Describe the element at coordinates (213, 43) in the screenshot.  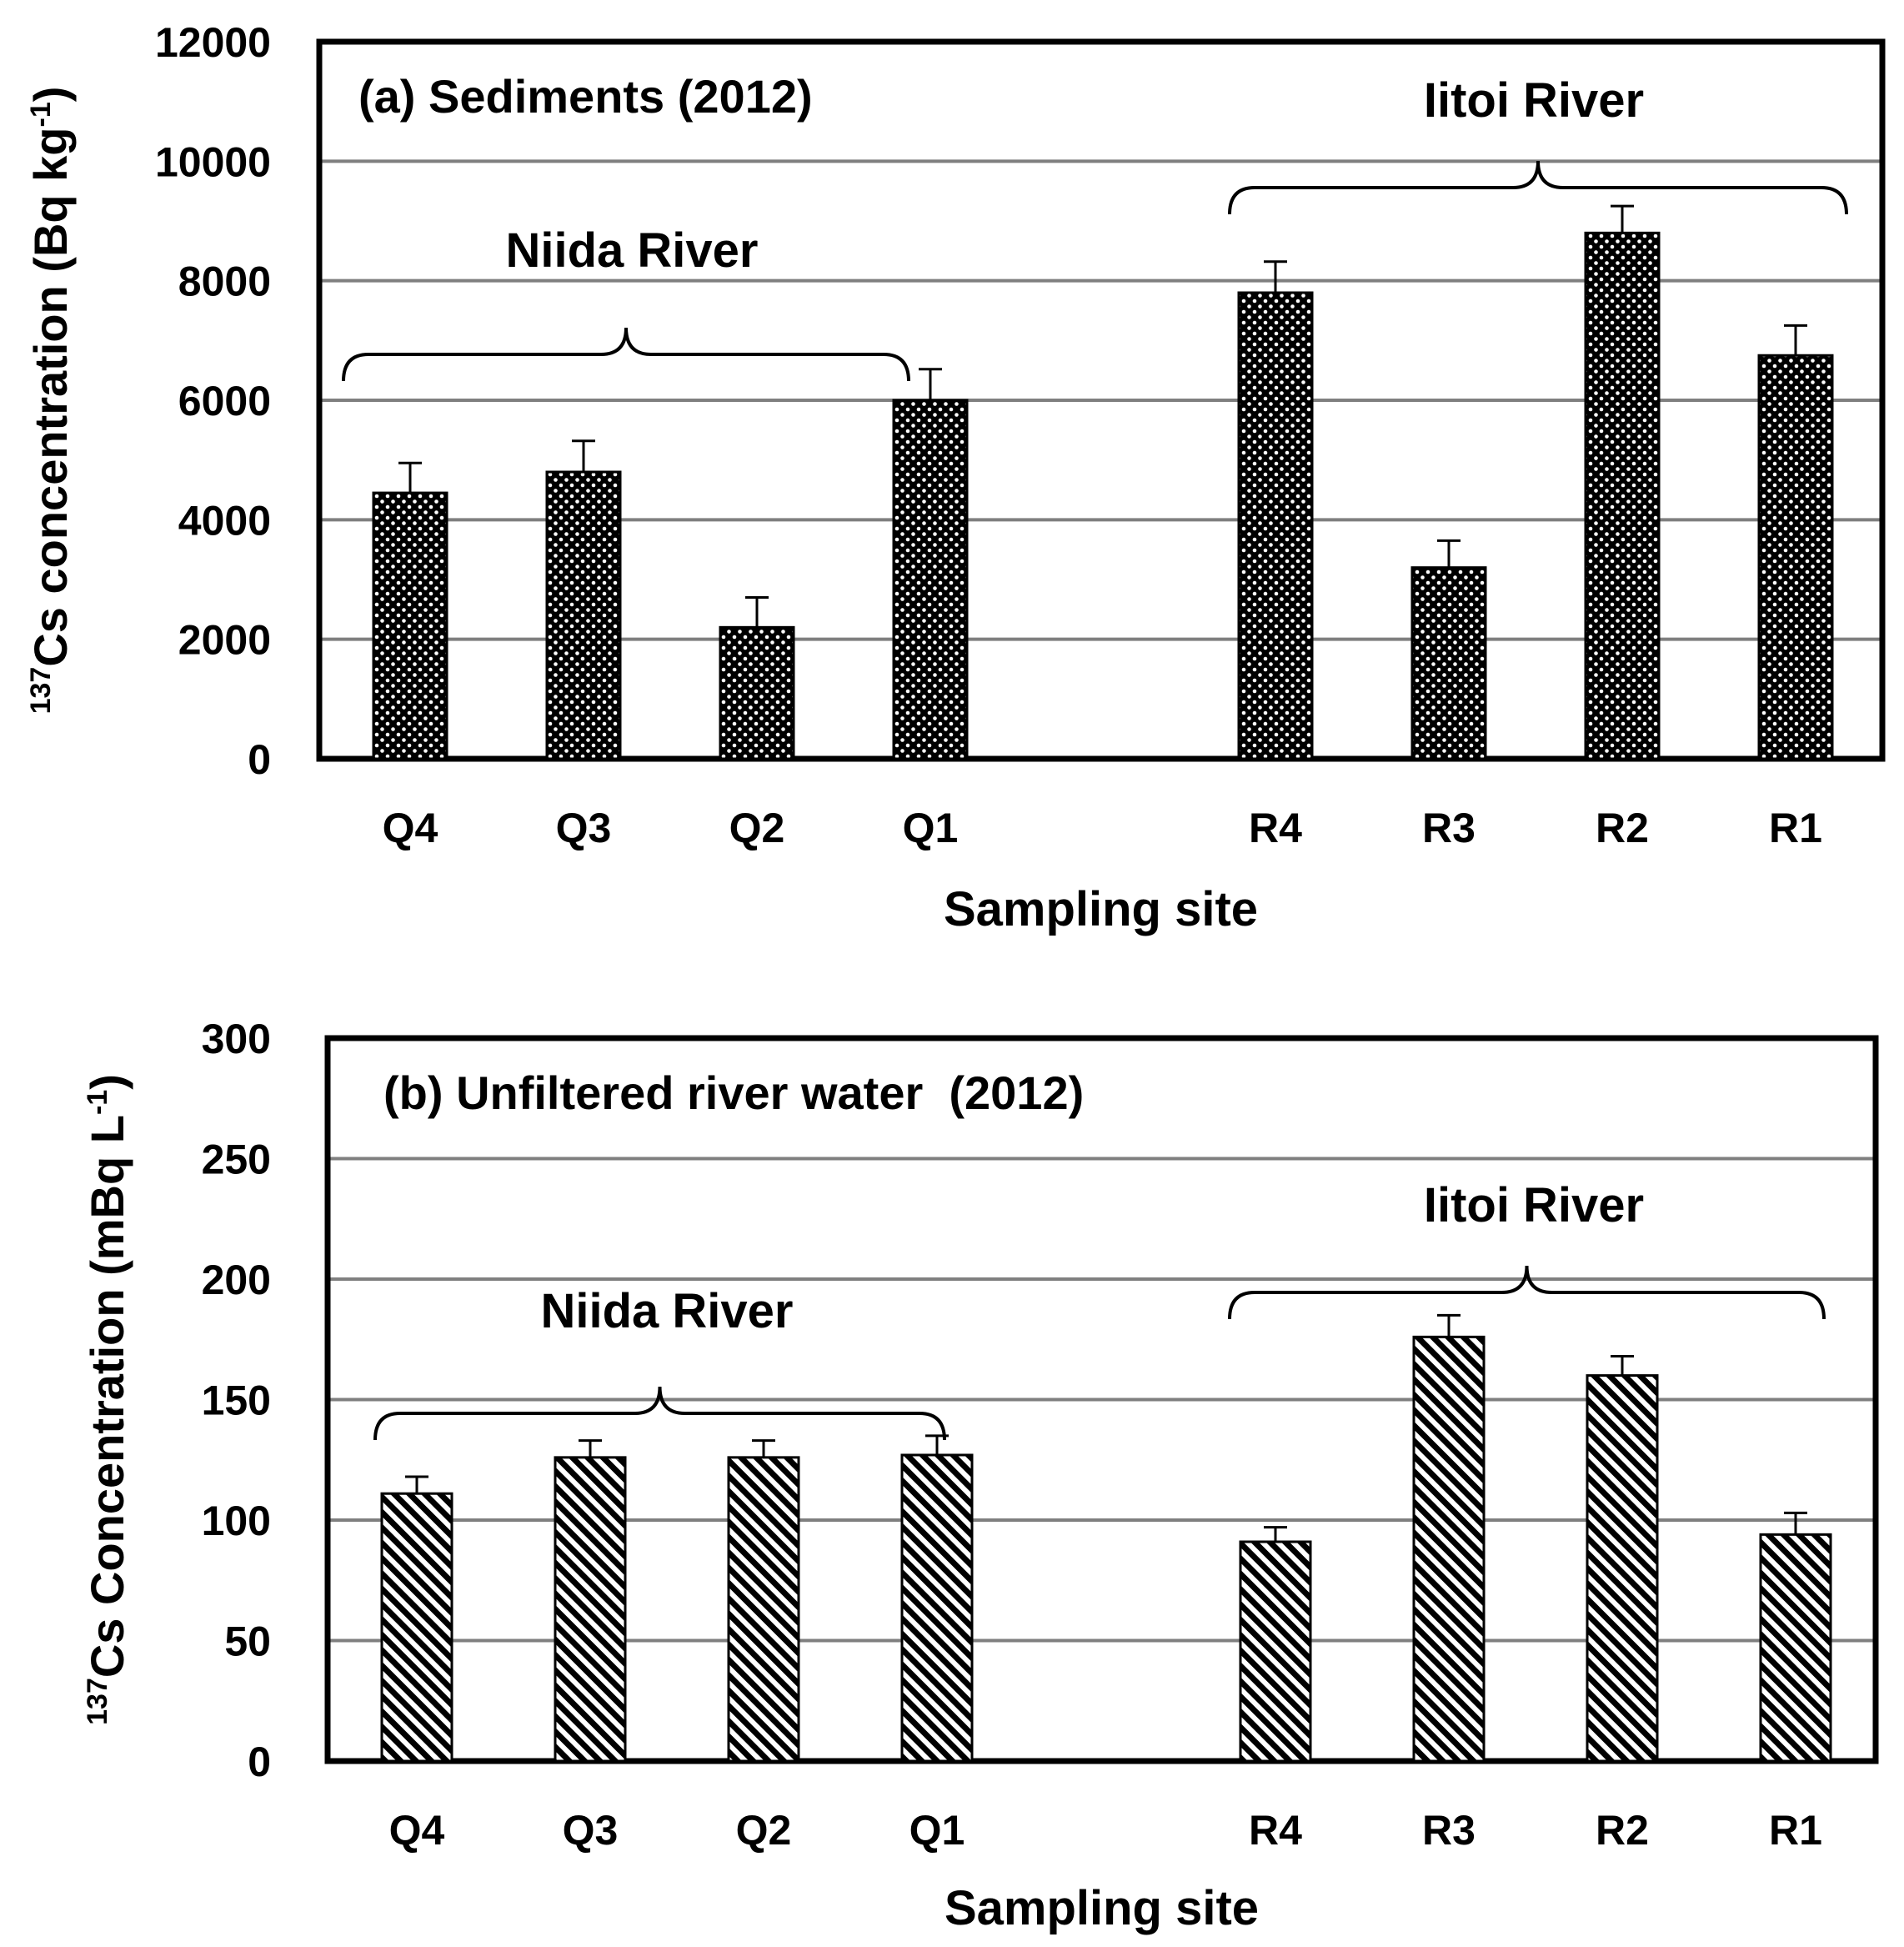
I see `y-tick-label: 12000` at that location.